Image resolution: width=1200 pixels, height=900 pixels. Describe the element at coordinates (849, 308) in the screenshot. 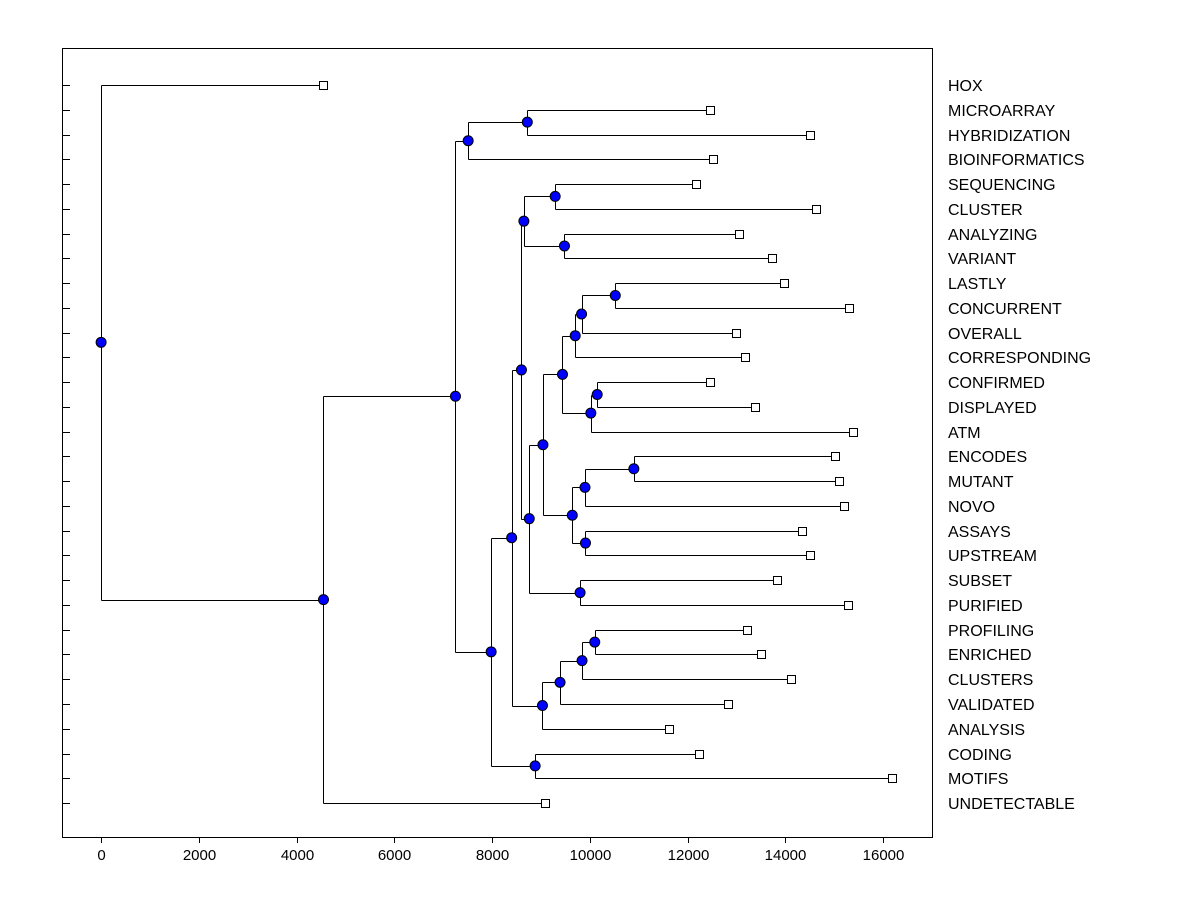

I see `leaf-node-concurrent` at that location.